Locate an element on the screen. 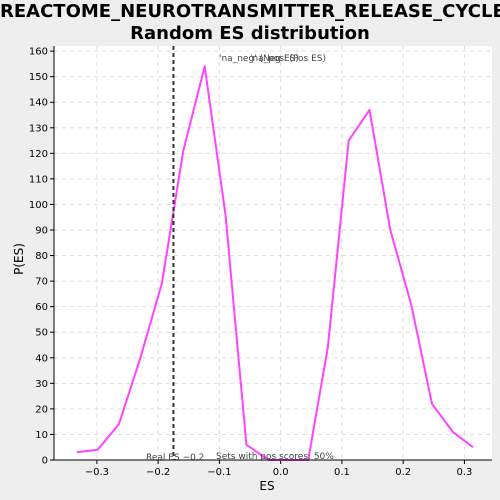  x-tick-label: −0.1 is located at coordinates (219, 472).